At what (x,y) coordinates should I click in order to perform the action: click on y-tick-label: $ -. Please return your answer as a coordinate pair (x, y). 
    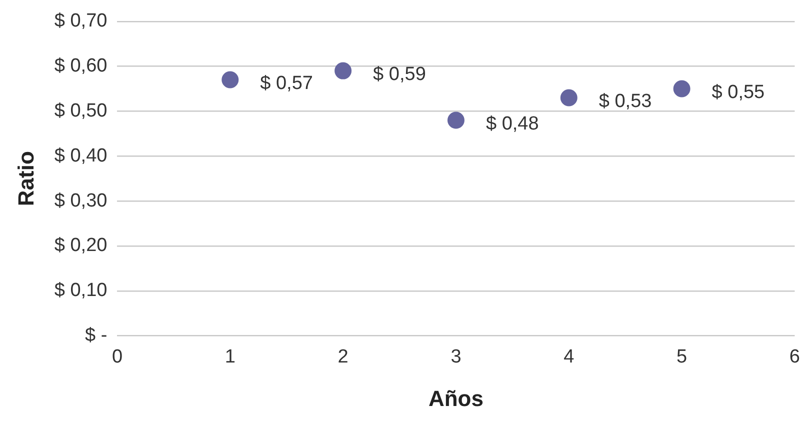
    Looking at the image, I should click on (96, 335).